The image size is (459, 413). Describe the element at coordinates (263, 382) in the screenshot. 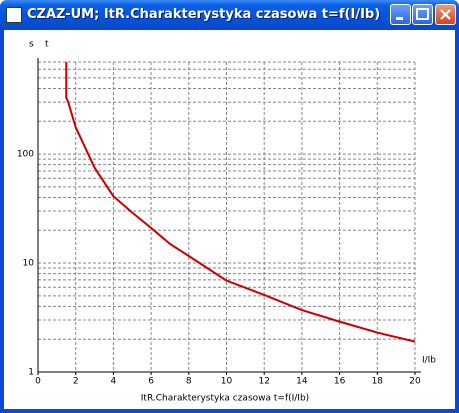

I see `x-tick-label: 12` at that location.